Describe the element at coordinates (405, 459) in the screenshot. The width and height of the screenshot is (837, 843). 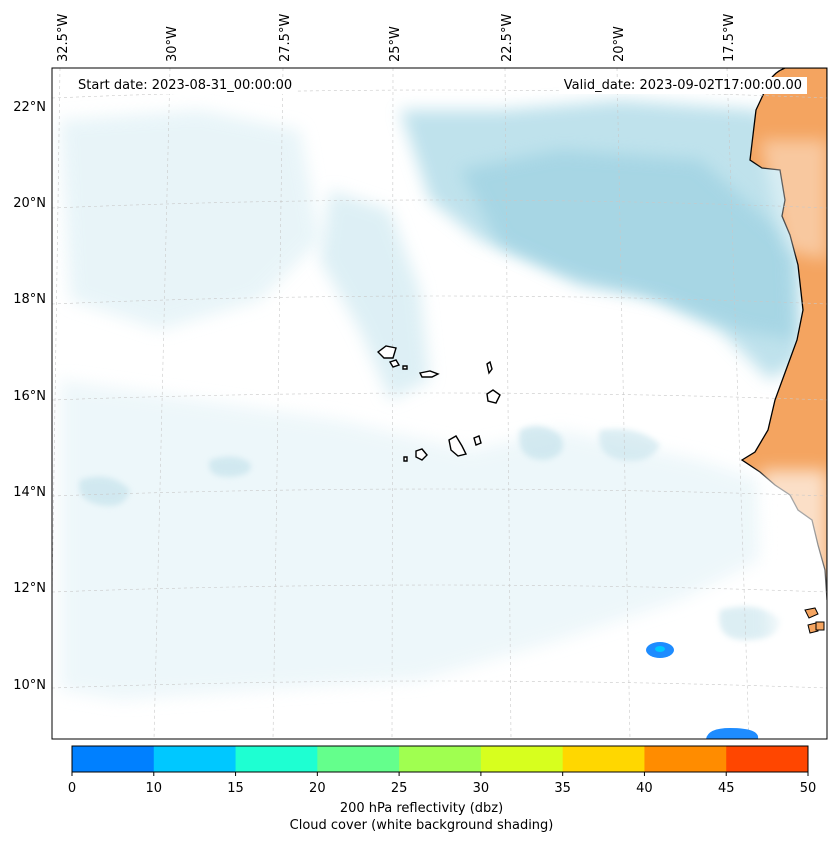
I see `island-brava` at that location.